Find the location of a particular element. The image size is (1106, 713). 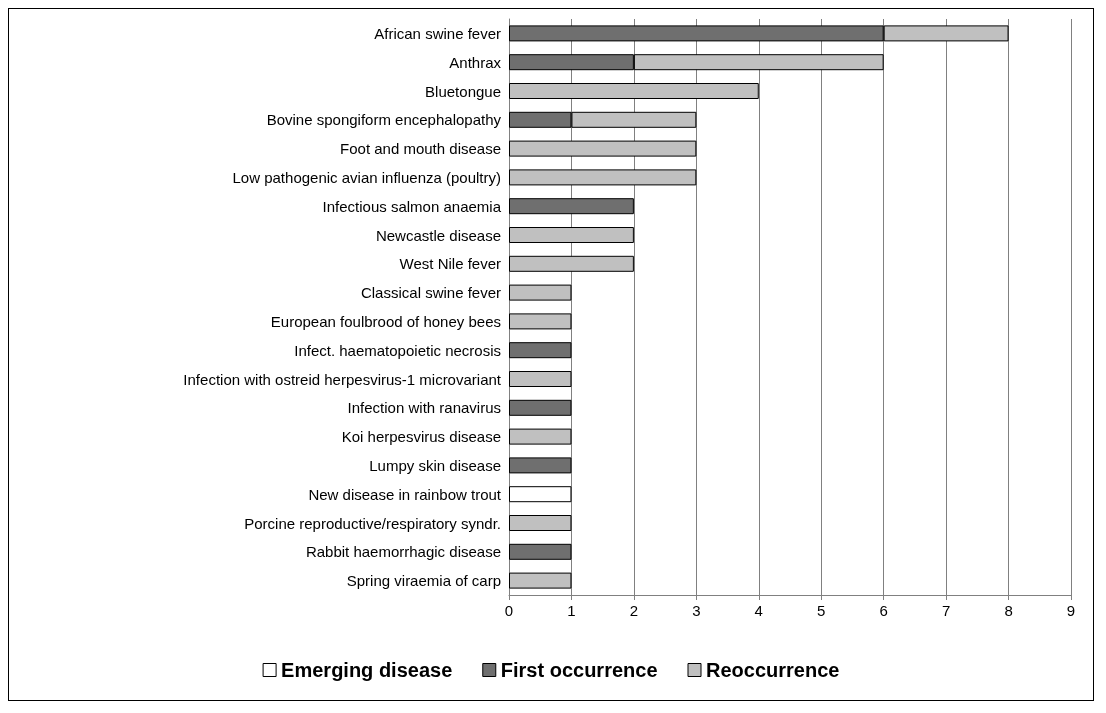

x-tick-label: 0 is located at coordinates (509, 610).